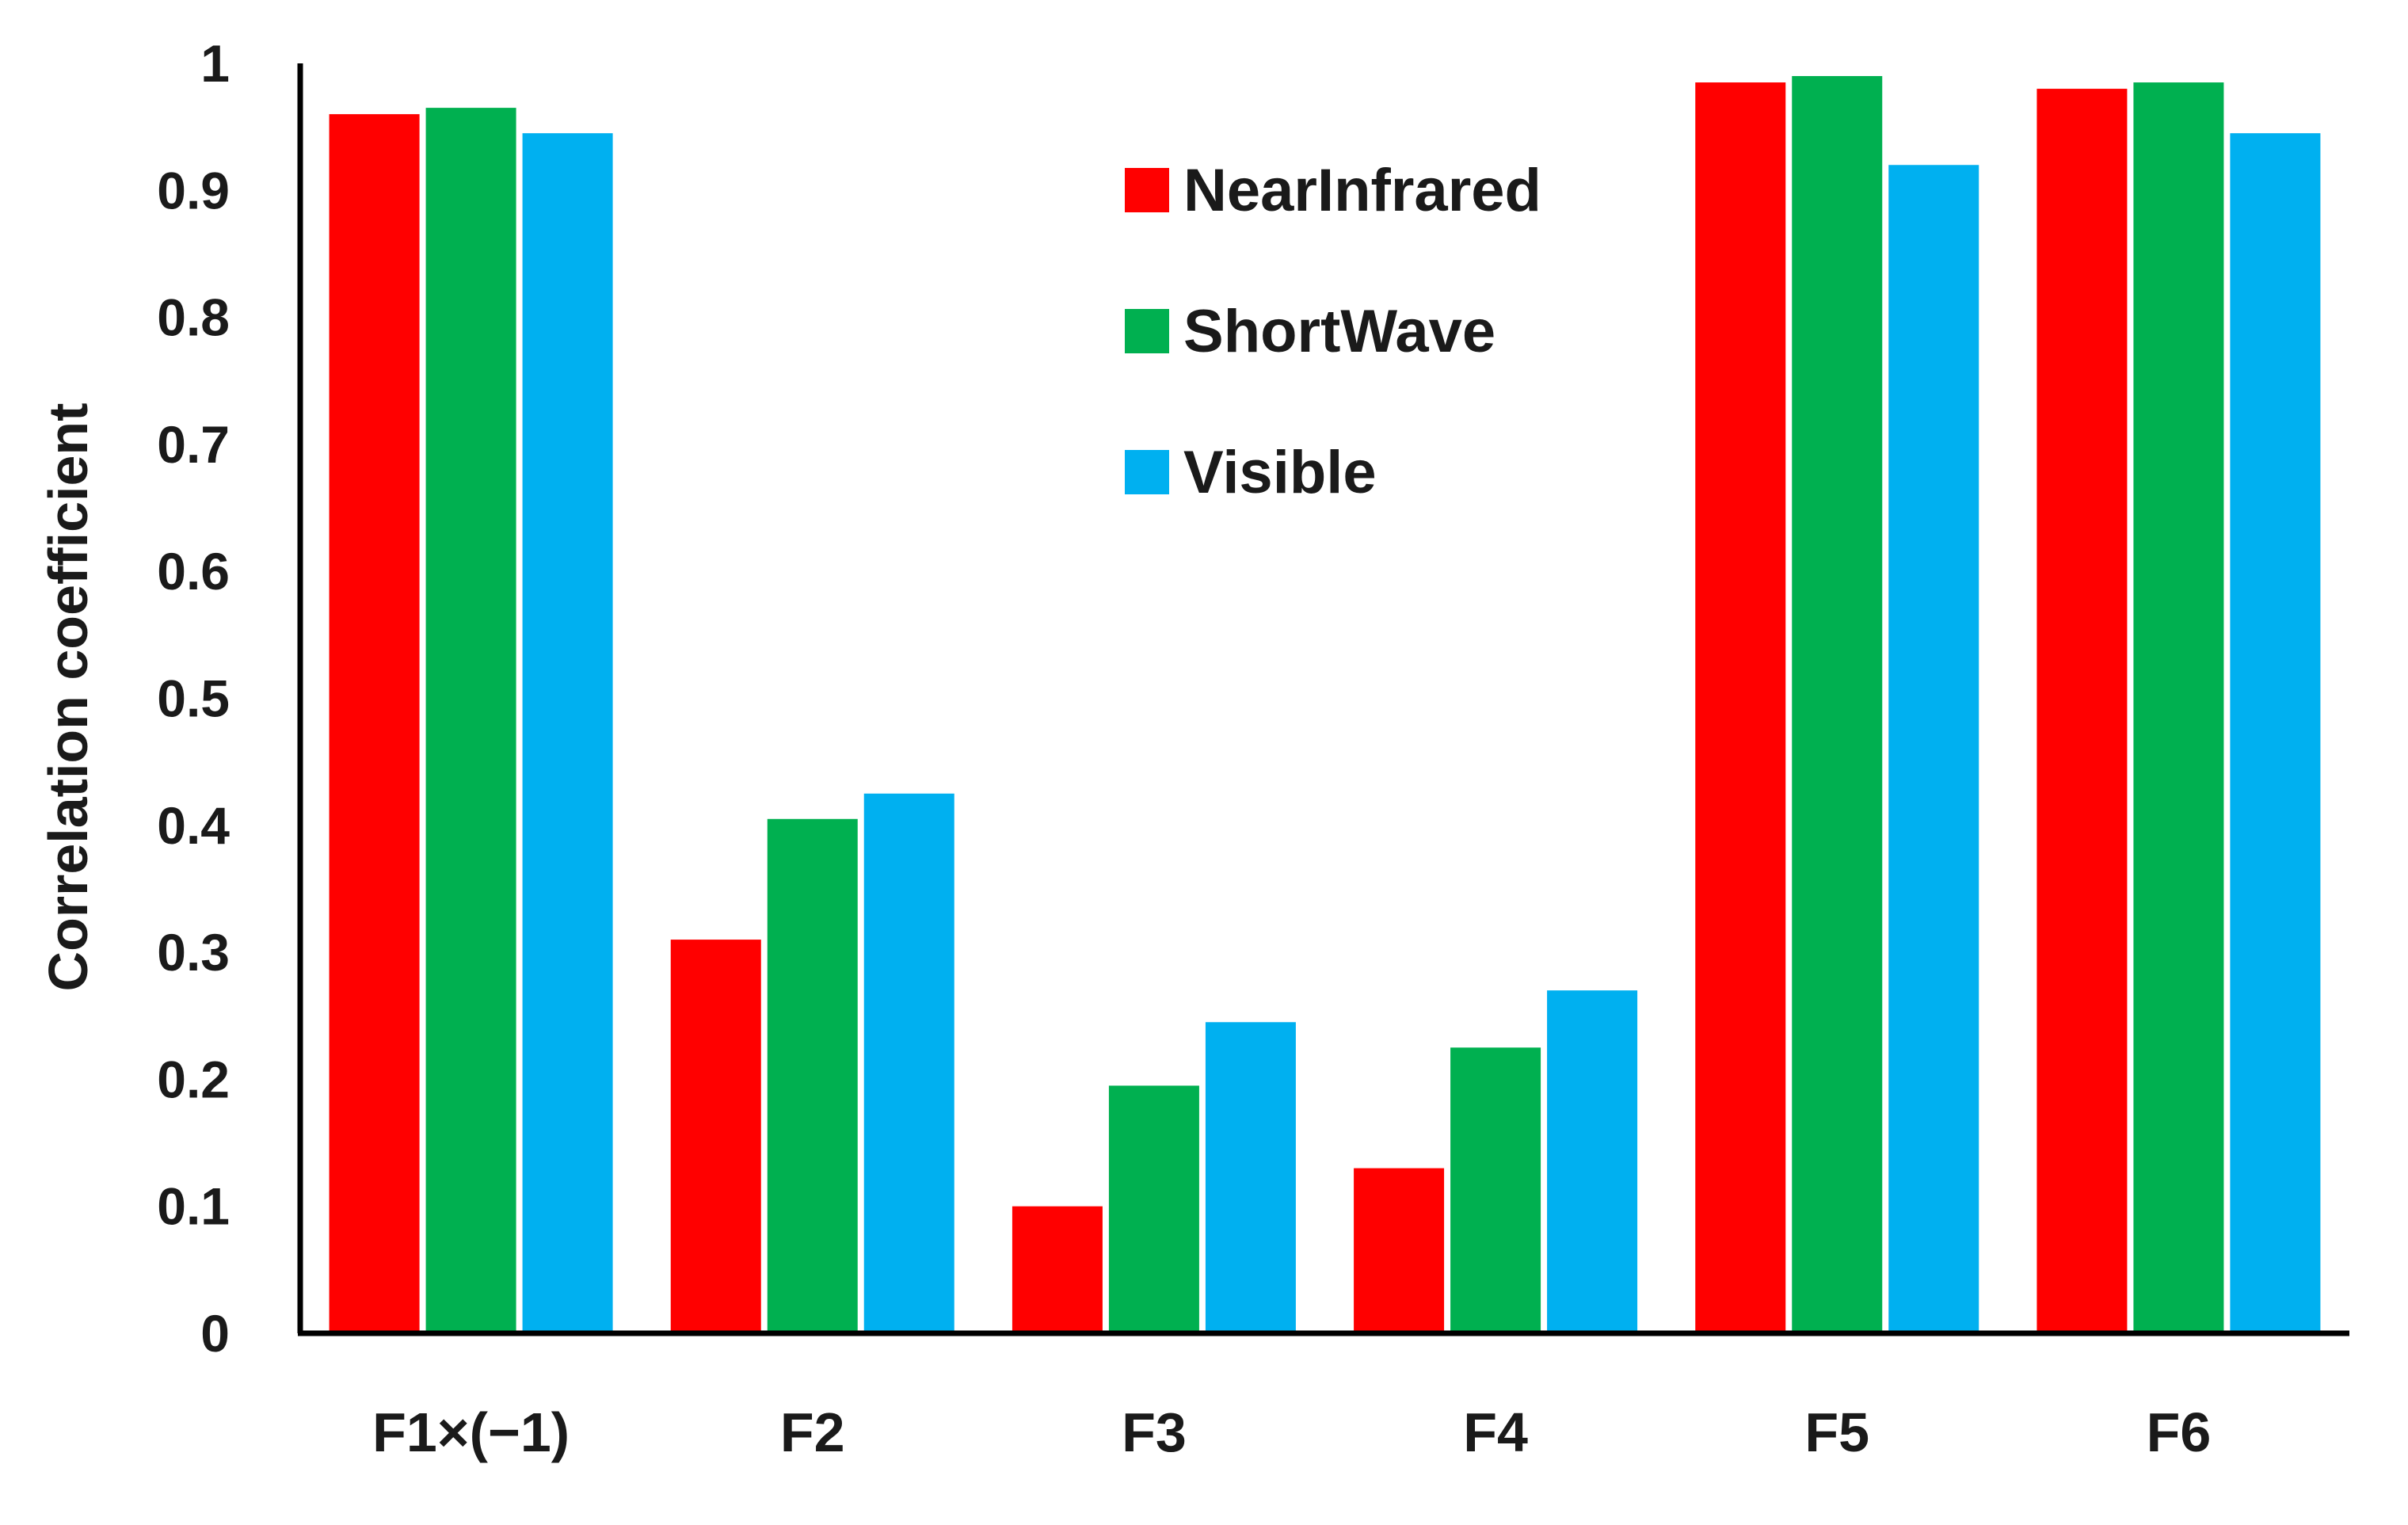  Describe the element at coordinates (215, 1333) in the screenshot. I see `y-tick-label: 0` at that location.